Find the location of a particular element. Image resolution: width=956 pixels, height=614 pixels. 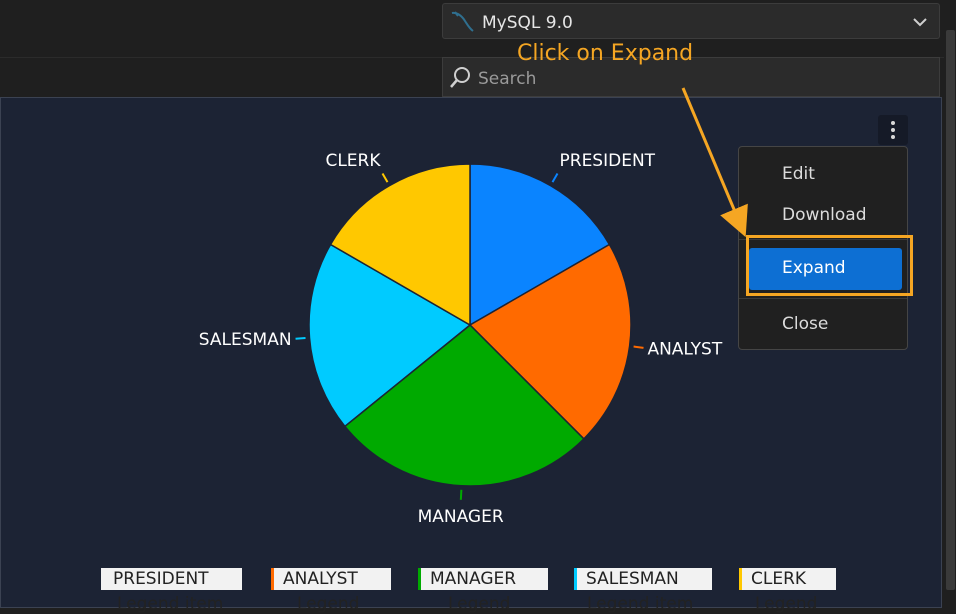

search-placeholder: Search is located at coordinates (507, 79).